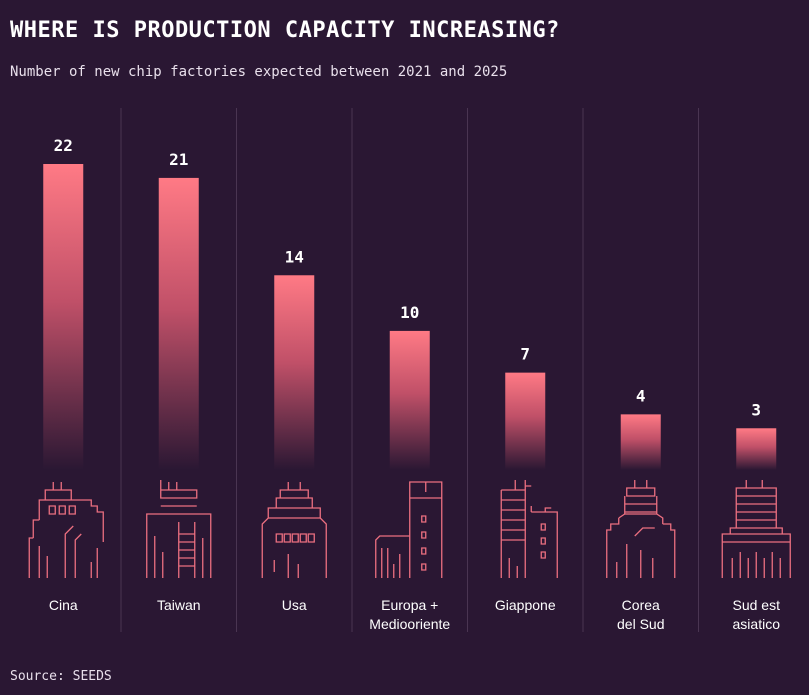 Image resolution: width=809 pixels, height=695 pixels. I want to click on bar-value-label: 22, so click(63, 145).